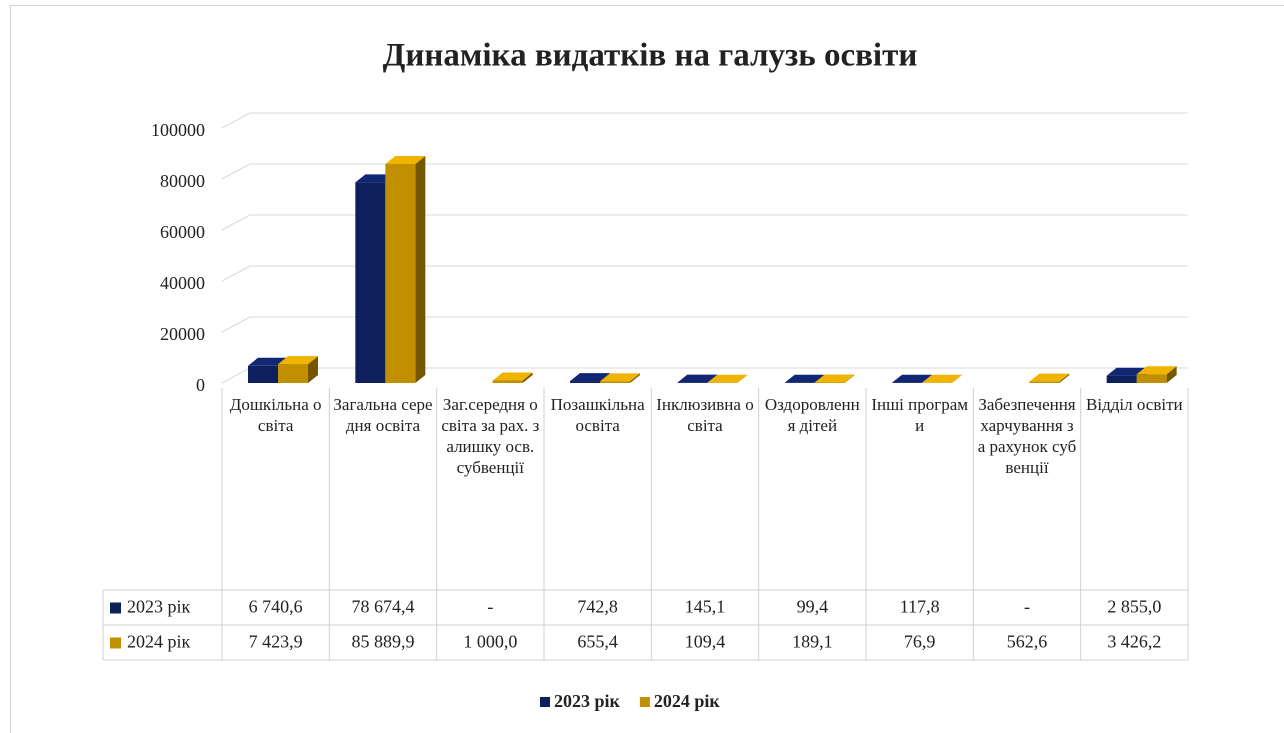 Image resolution: width=1284 pixels, height=733 pixels. Describe the element at coordinates (920, 607) in the screenshot. I see `table-value: 117,8` at that location.